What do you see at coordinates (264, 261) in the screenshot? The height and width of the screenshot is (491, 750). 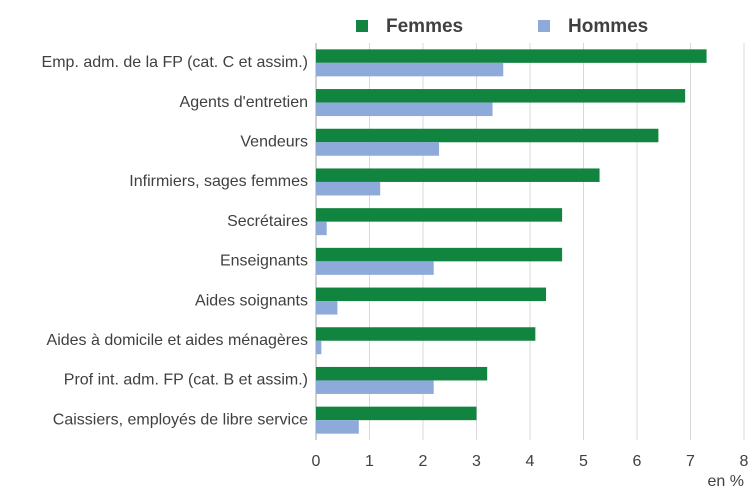 I see `y-tick-label: Enseignants` at bounding box center [264, 261].